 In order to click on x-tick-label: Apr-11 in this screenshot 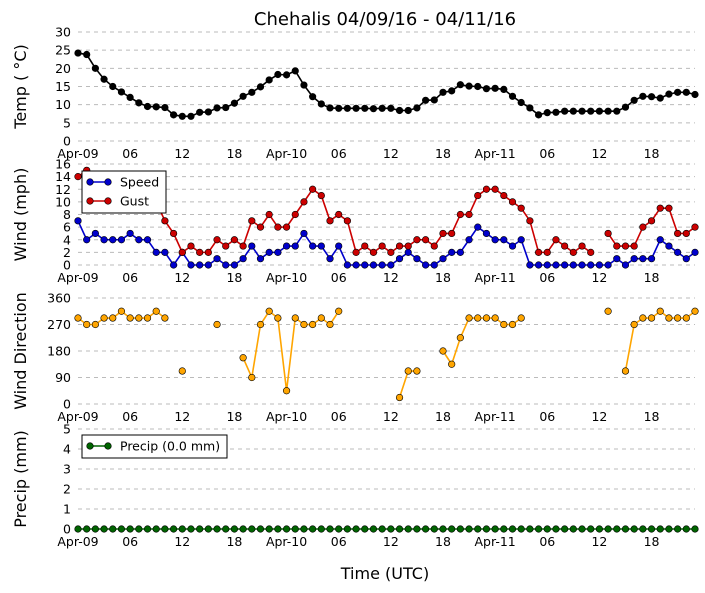, I will do `click(495, 416)`.